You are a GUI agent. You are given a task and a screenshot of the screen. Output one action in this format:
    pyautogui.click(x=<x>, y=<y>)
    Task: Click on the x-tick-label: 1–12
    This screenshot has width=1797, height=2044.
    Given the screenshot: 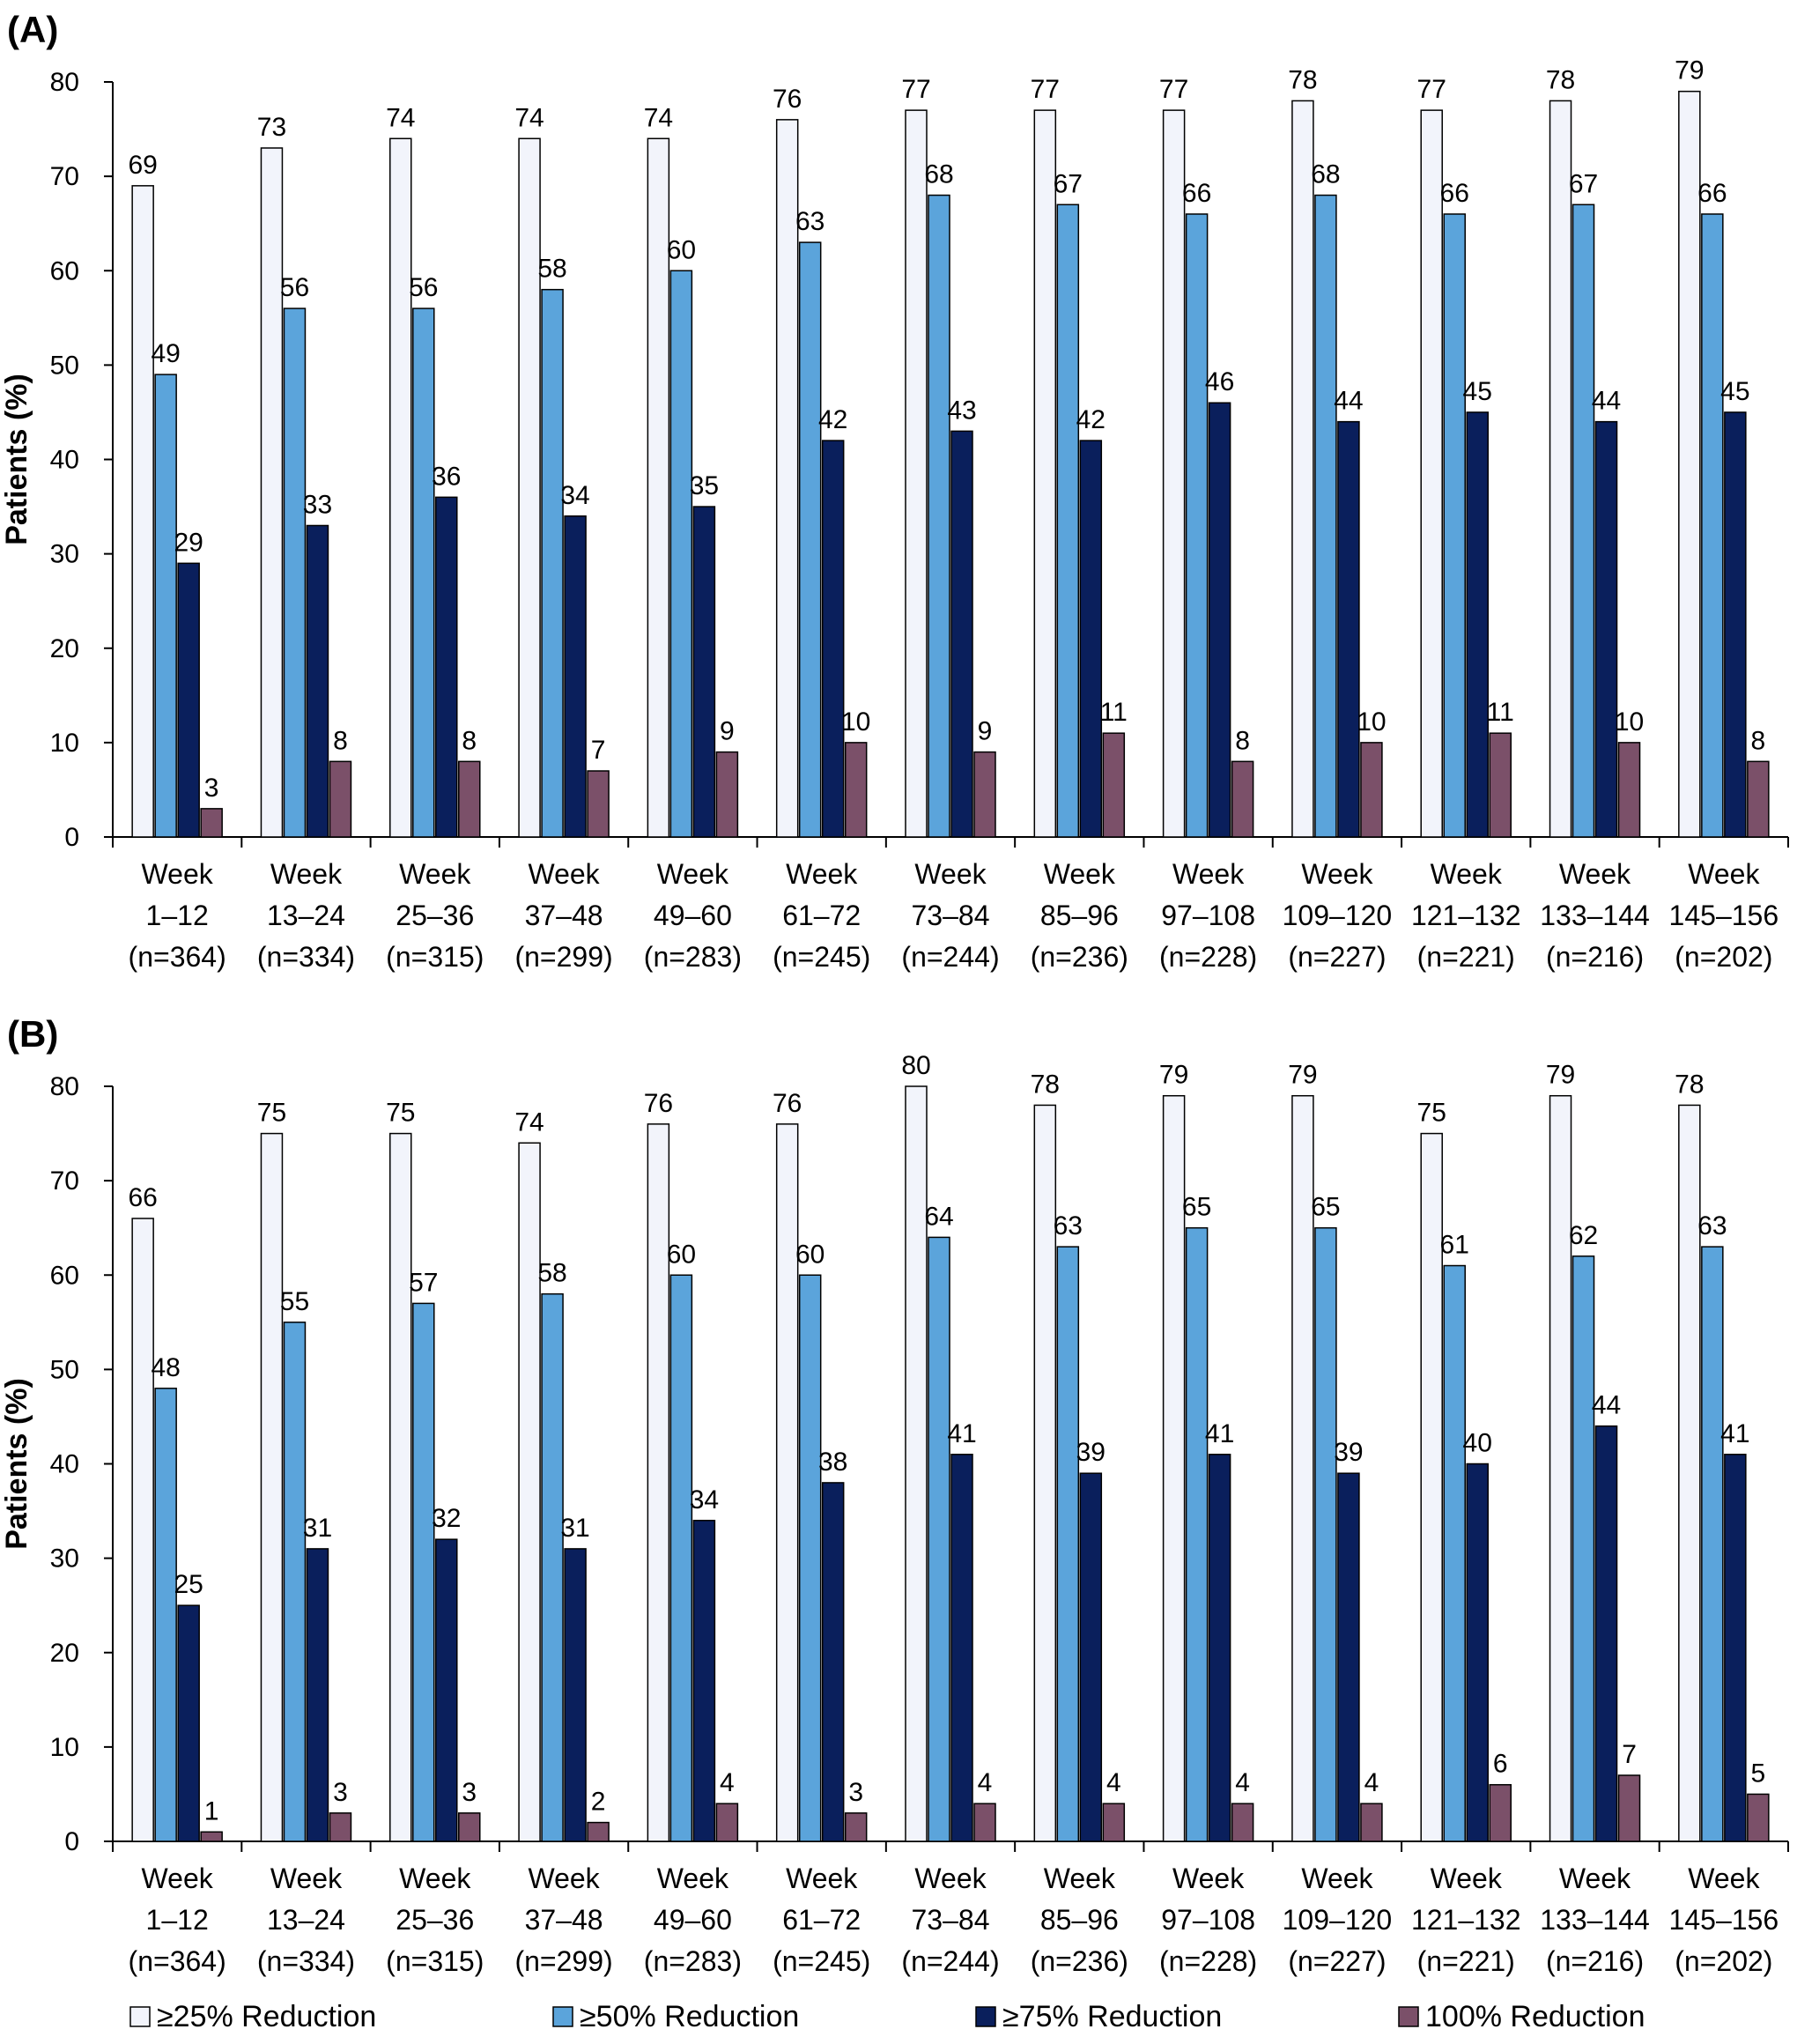 What is the action you would take?
    pyautogui.click(x=177, y=1920)
    